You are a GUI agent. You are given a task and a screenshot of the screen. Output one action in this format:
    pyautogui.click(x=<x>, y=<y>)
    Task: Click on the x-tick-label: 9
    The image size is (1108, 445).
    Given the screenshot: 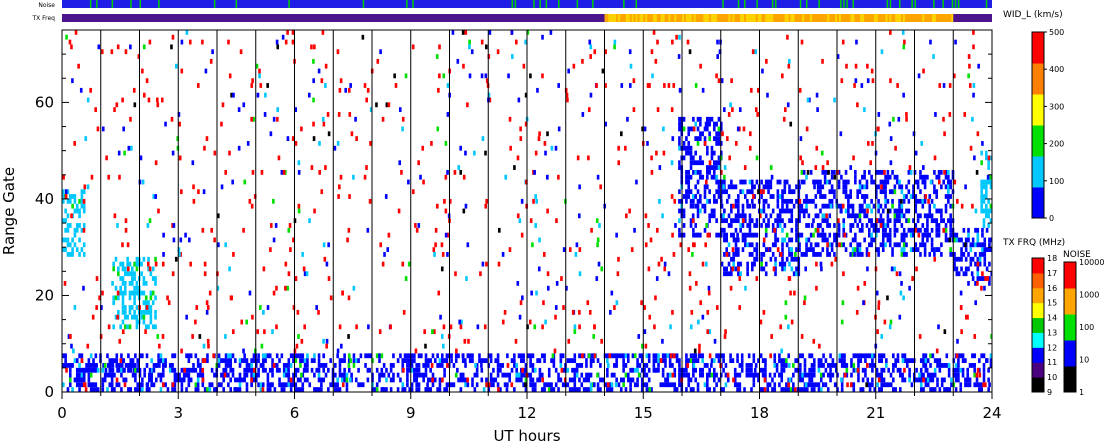 What is the action you would take?
    pyautogui.click(x=411, y=413)
    